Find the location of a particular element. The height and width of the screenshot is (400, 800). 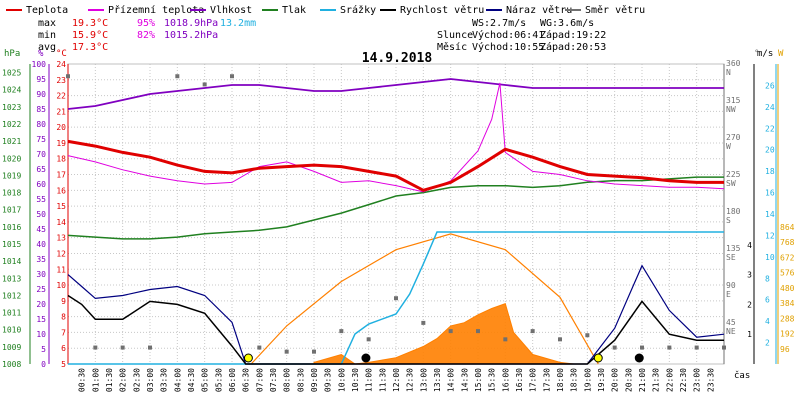

series-humidity is located at coordinates (395, 94).